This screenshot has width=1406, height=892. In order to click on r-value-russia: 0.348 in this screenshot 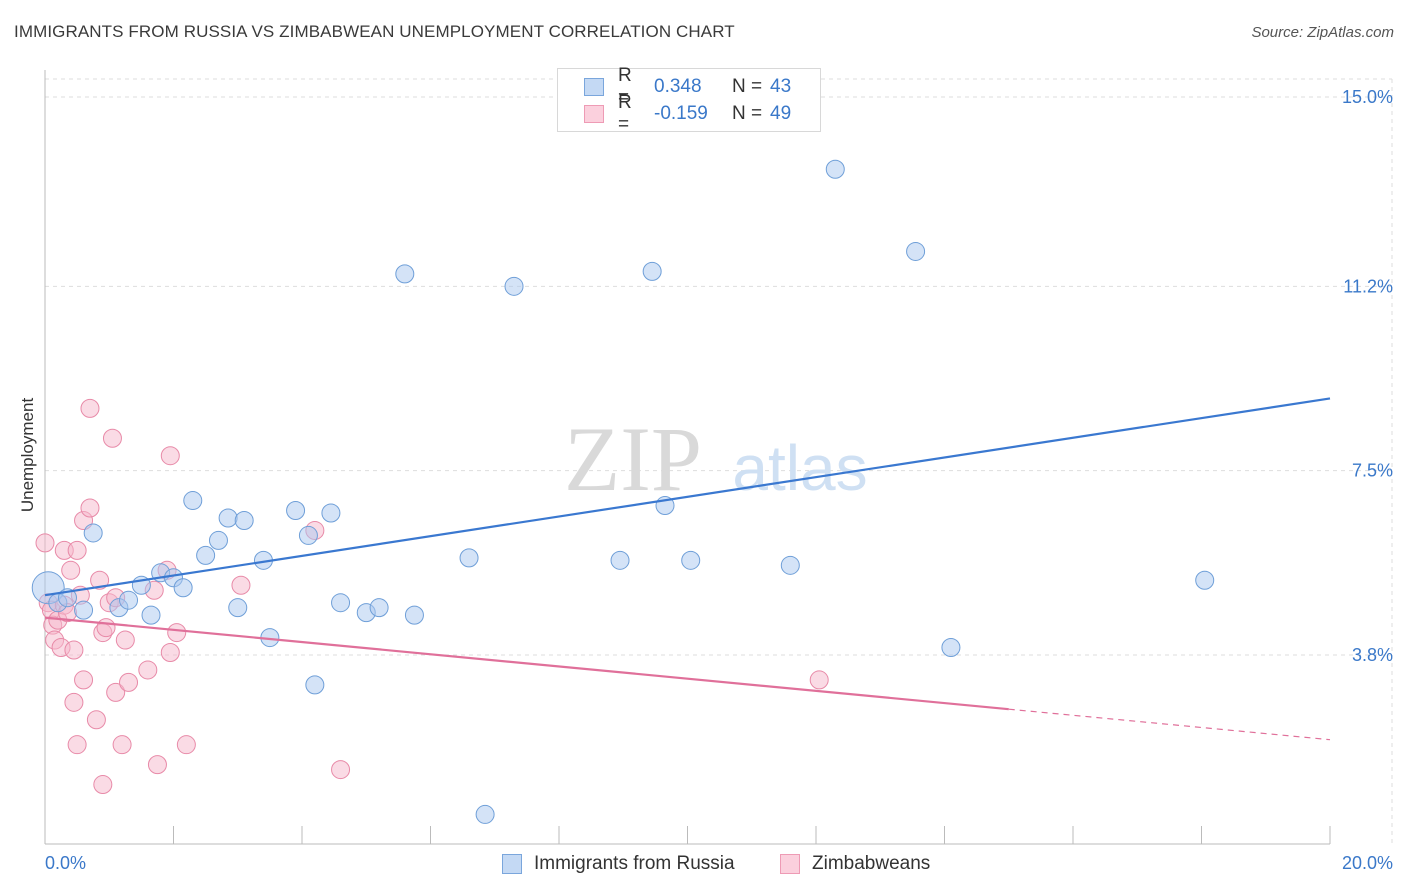, I will do `click(678, 86)`.